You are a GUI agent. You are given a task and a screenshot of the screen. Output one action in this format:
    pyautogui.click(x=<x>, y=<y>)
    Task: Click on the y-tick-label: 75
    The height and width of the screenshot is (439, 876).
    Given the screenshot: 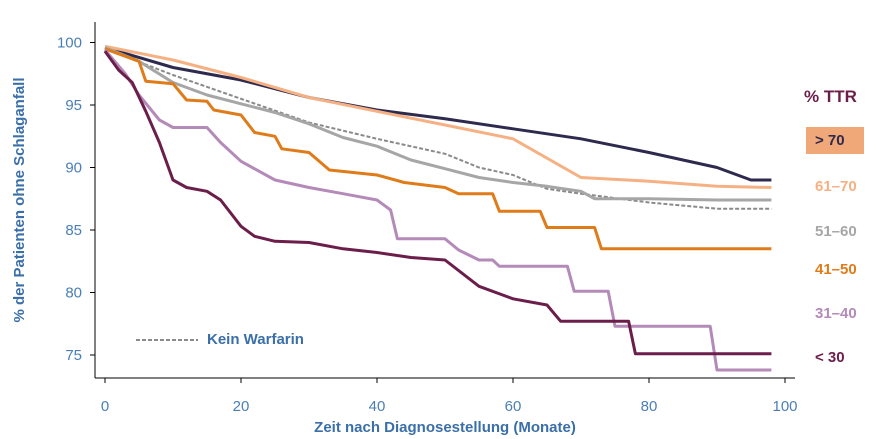 What is the action you would take?
    pyautogui.click(x=73, y=355)
    